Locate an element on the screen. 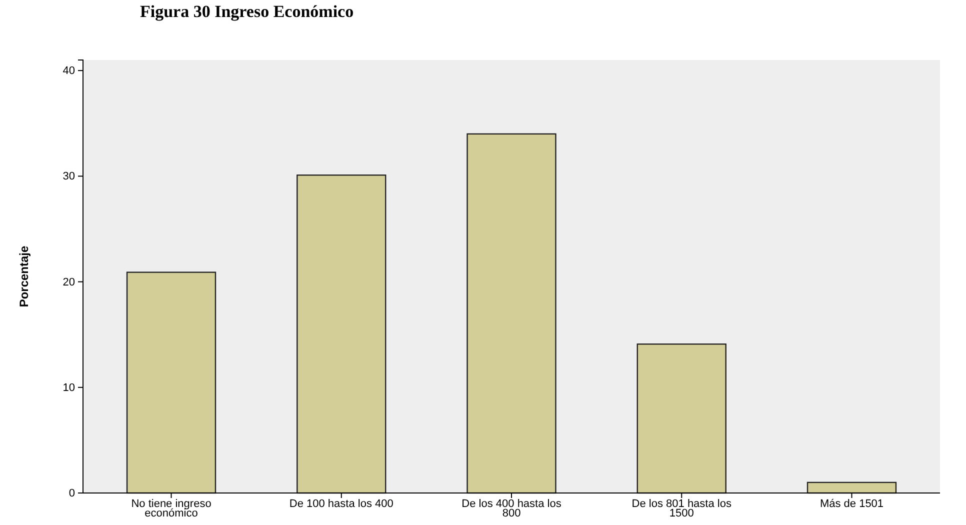 The image size is (966, 525). y-tick-label: 0 is located at coordinates (71, 494).